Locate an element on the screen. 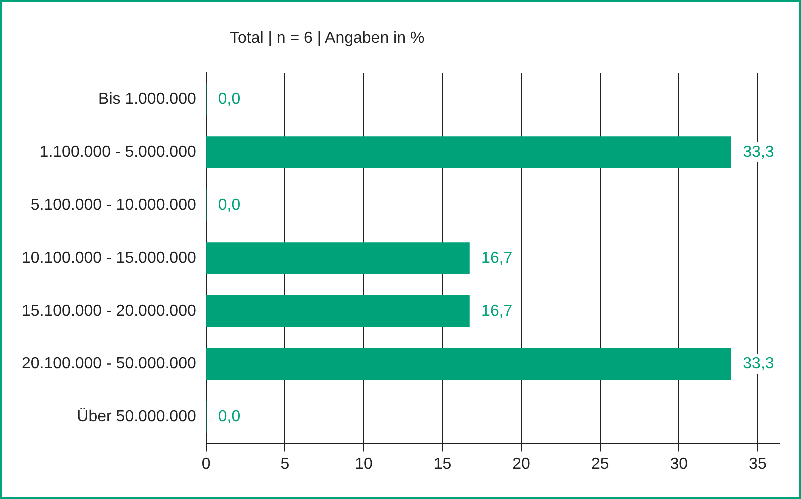  x-tick-label: 30 is located at coordinates (679, 464).